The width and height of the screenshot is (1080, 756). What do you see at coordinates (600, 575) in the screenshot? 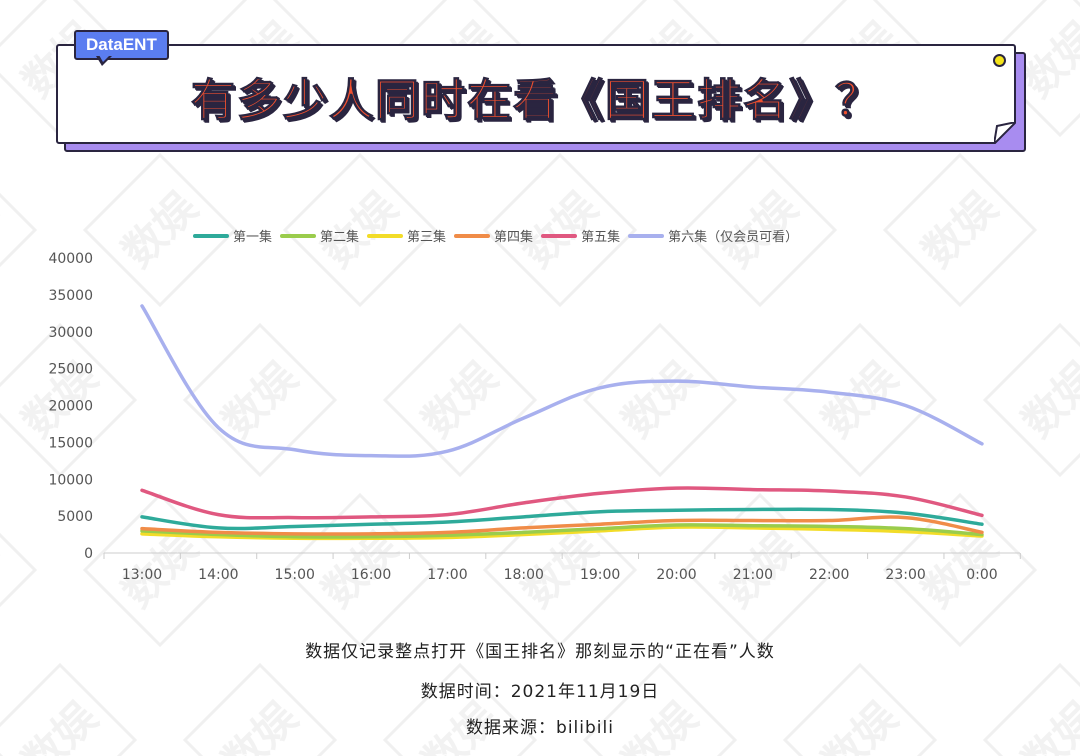
I see `x-tick-label: 19:00` at bounding box center [600, 575].